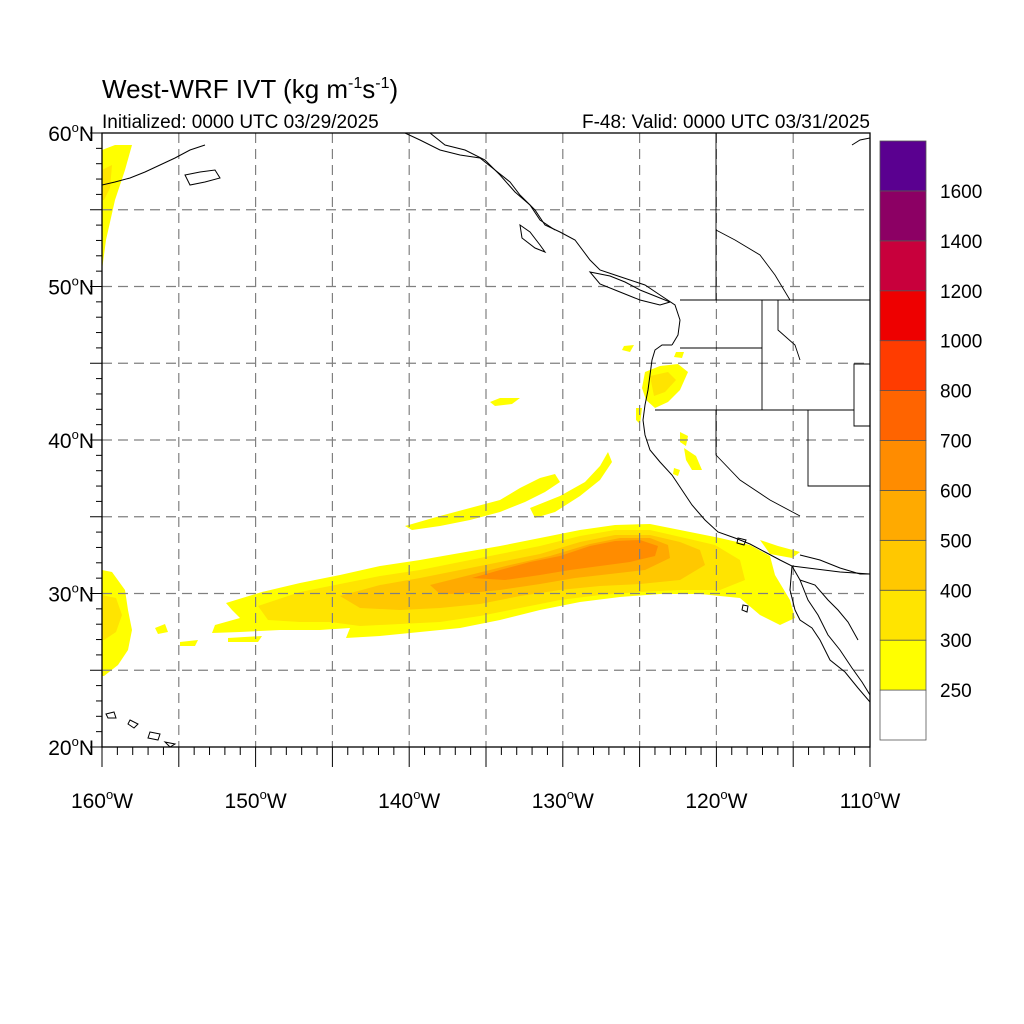 Image resolution: width=1024 pixels, height=1024 pixels. Describe the element at coordinates (961, 192) in the screenshot. I see `colorbar-label: 1600` at that location.